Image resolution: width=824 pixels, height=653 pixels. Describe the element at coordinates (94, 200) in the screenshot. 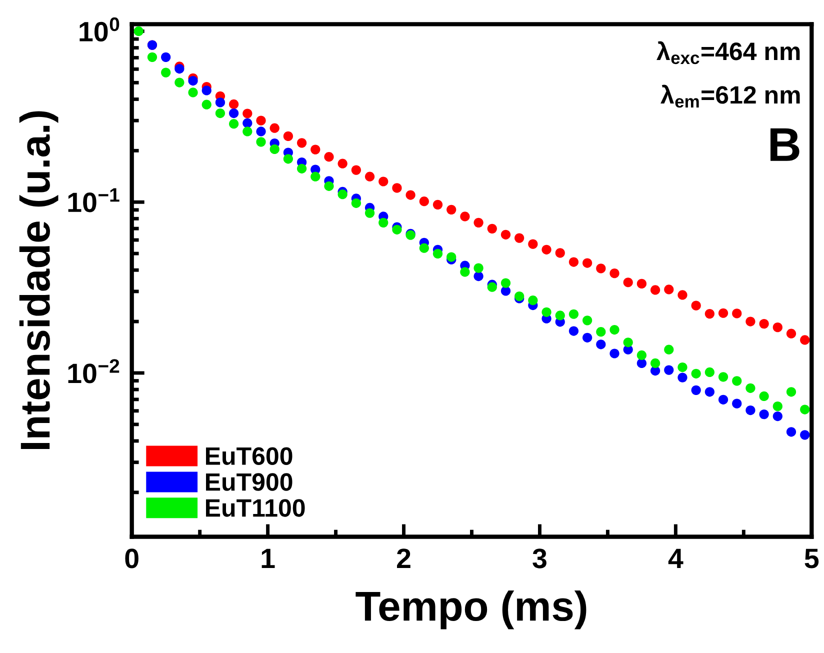

I see `y-tick-label: 10$^{−1}$` at that location.